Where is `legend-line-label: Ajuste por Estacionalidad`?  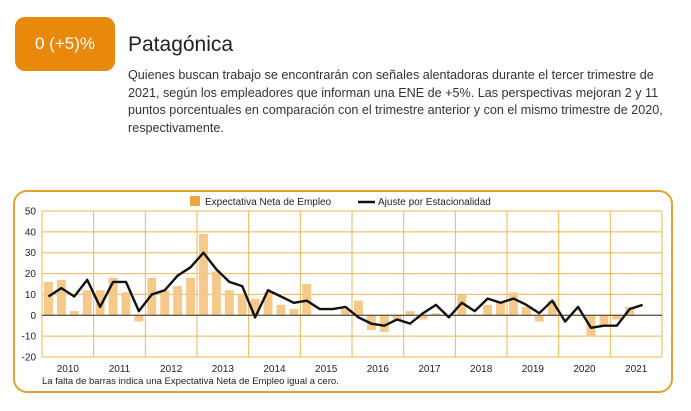 legend-line-label: Ajuste por Estacionalidad is located at coordinates (434, 202).